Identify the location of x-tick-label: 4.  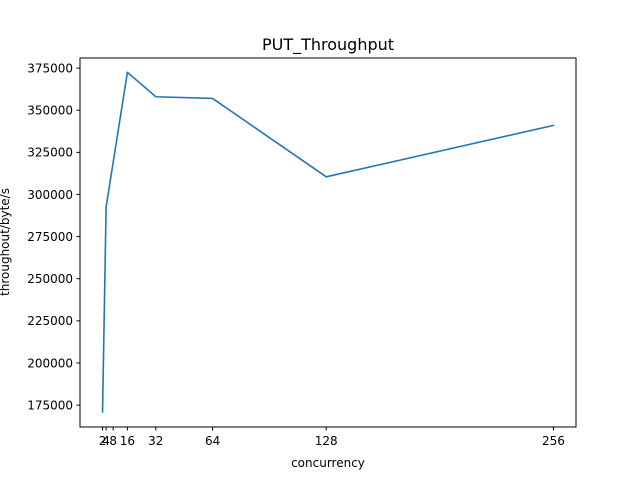
(106, 441).